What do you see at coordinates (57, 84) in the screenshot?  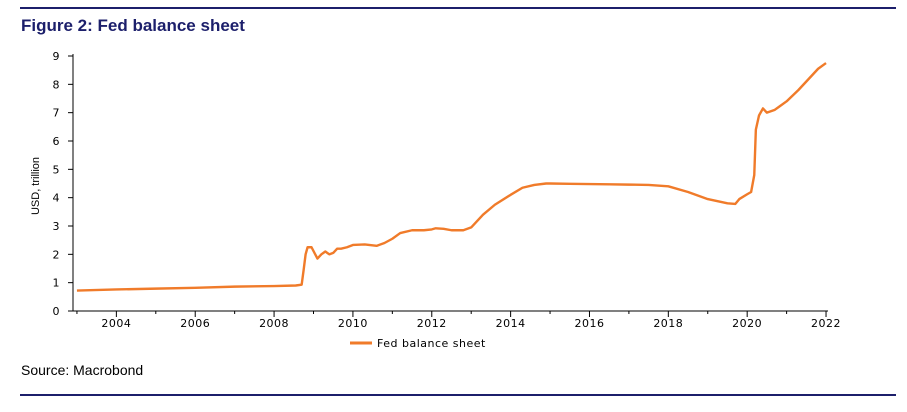 I see `y-tick-label: 8` at bounding box center [57, 84].